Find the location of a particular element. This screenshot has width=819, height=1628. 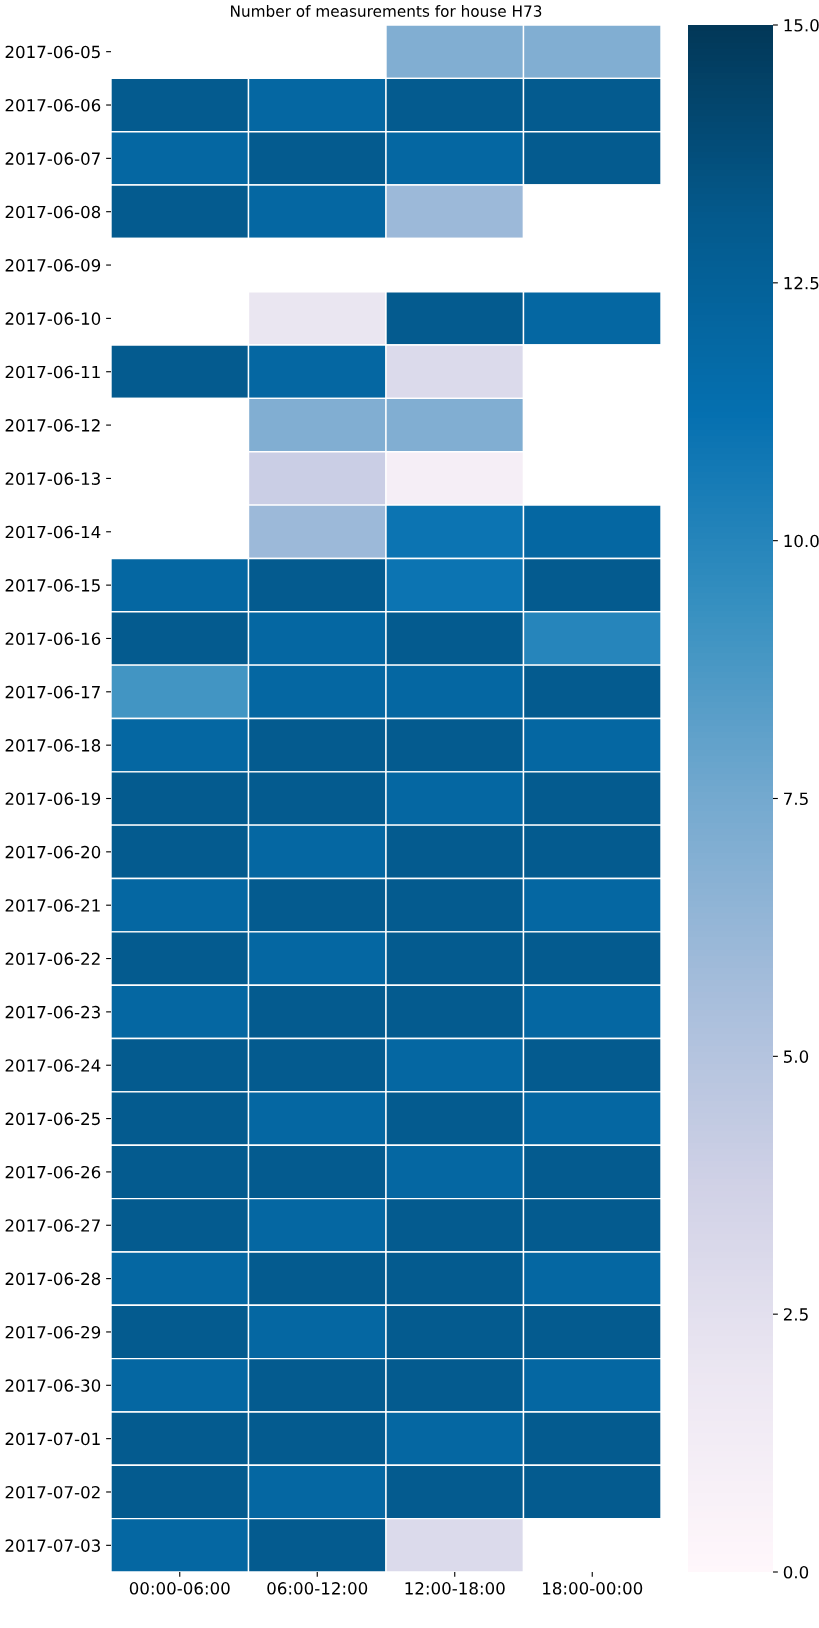

y-tick-label: 2017-06-20 is located at coordinates (53, 852).